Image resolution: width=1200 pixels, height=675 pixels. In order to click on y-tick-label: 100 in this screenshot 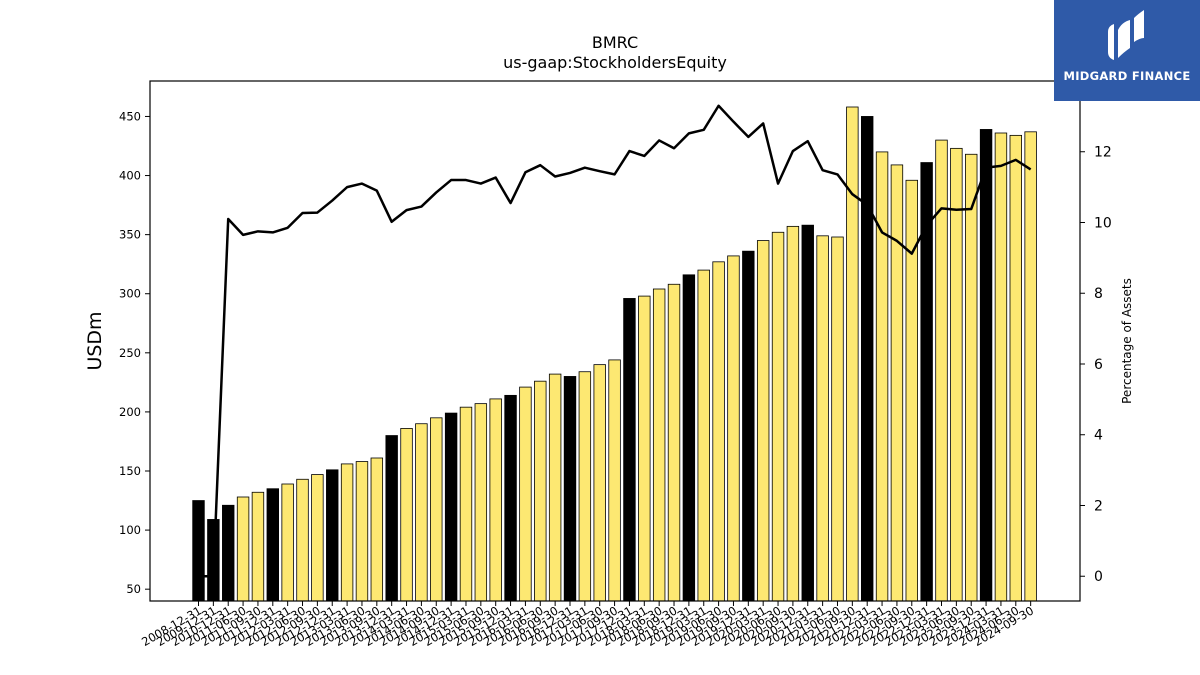, I will do `click(130, 530)`.